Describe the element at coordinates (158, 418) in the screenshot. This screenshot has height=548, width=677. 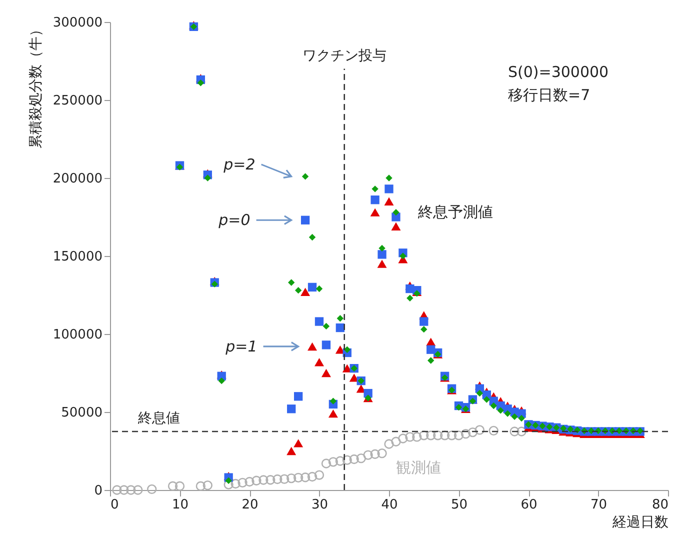
I see `ref-line-label: 終息値` at that location.